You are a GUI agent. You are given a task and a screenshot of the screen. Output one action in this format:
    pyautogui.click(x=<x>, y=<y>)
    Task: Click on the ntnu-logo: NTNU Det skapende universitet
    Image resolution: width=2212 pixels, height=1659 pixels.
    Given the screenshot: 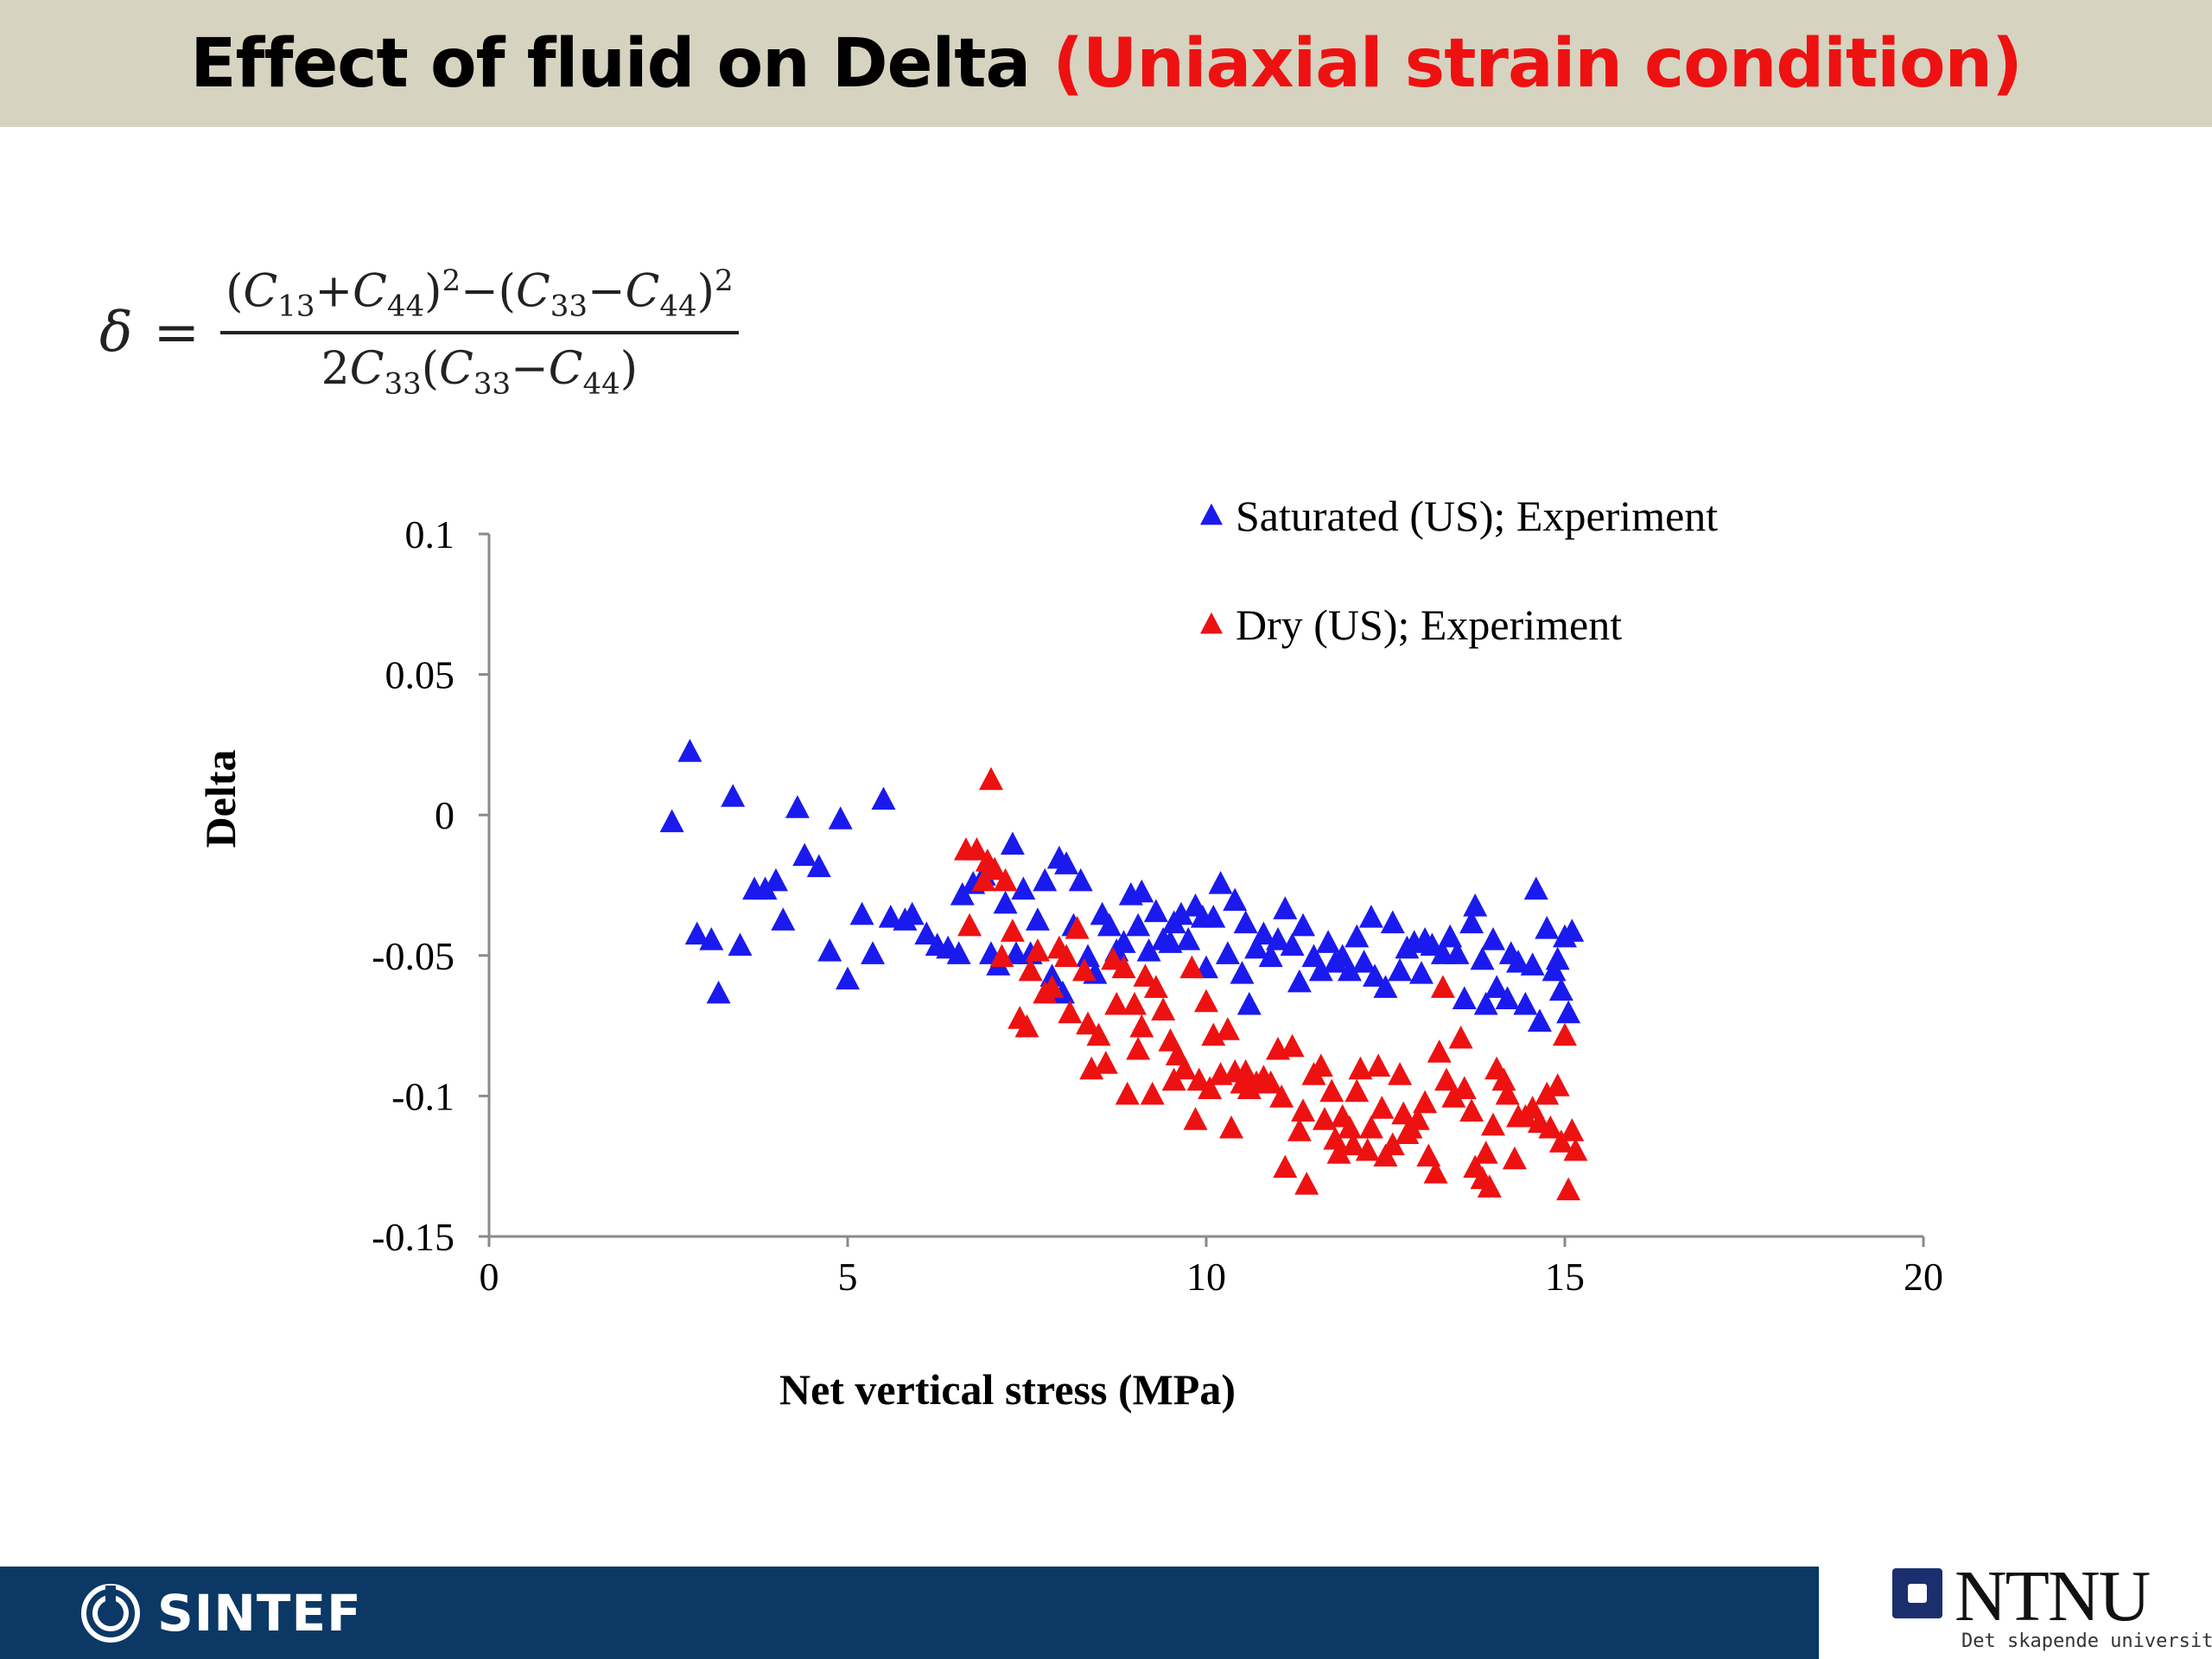 What is the action you would take?
    pyautogui.click(x=2052, y=1605)
    